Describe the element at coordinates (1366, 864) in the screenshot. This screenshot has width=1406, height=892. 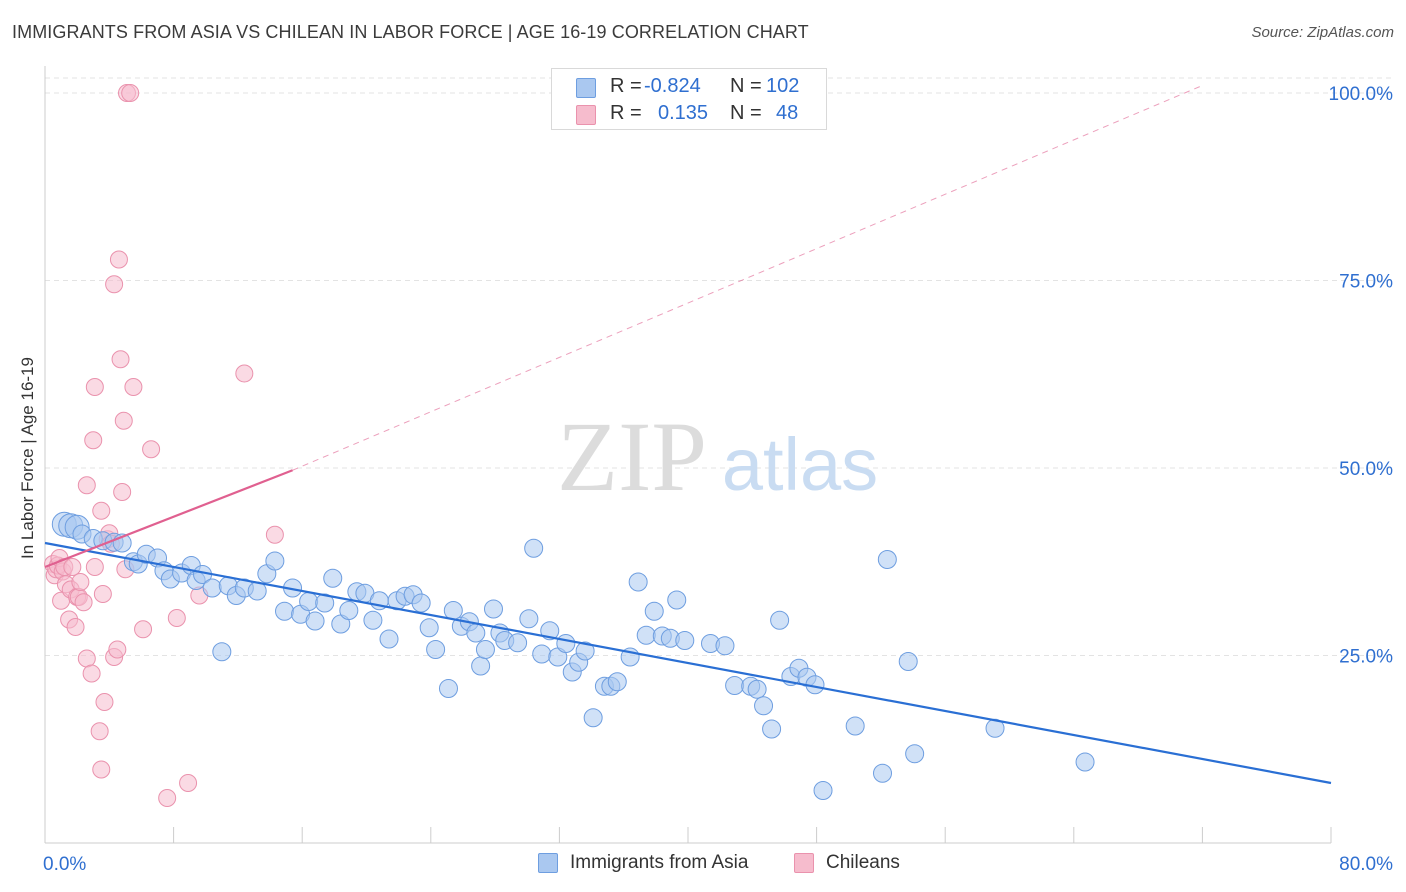
I see `x-tick-label-max: 80.0%` at that location.